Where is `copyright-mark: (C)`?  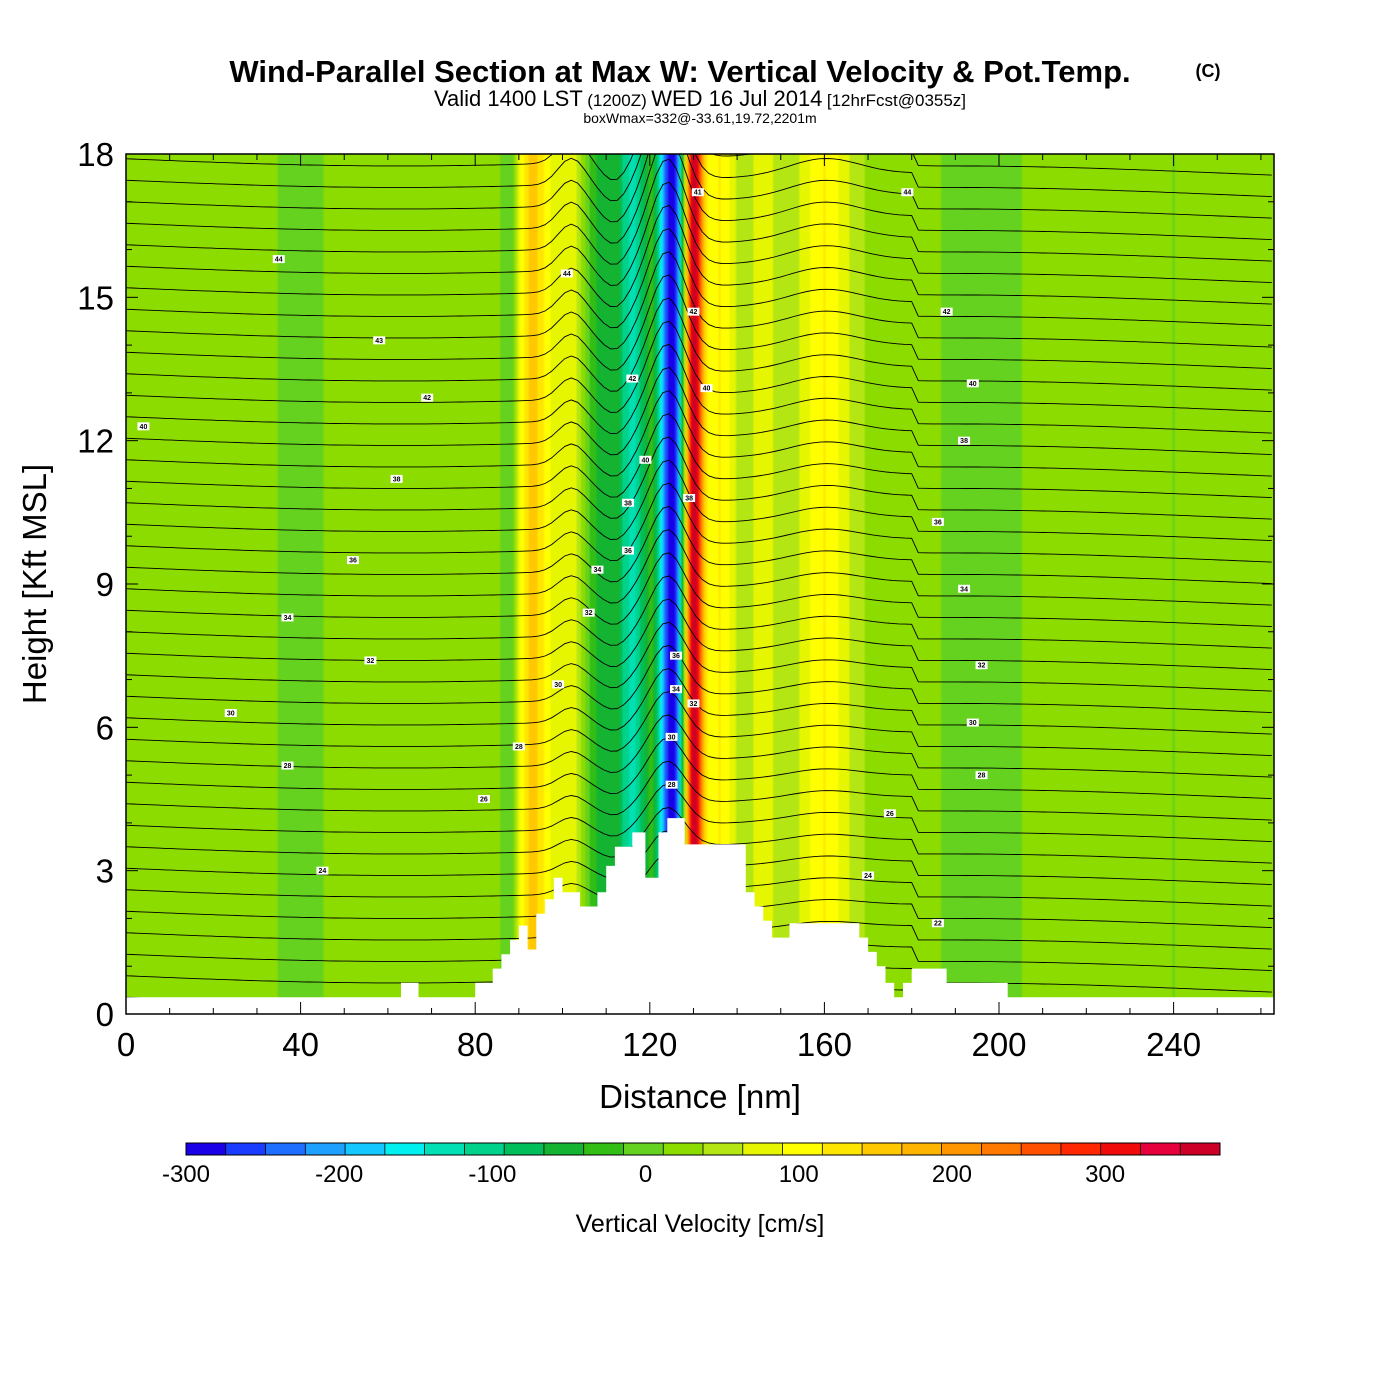
copyright-mark: (C) is located at coordinates (1208, 71).